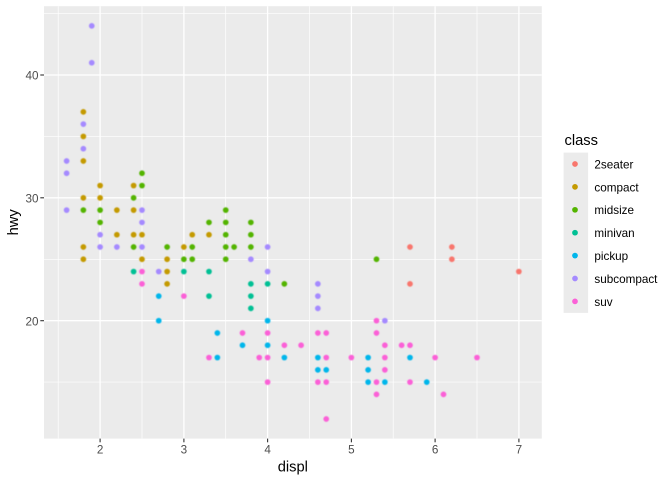  I want to click on svg-text: suv, so click(603, 302).